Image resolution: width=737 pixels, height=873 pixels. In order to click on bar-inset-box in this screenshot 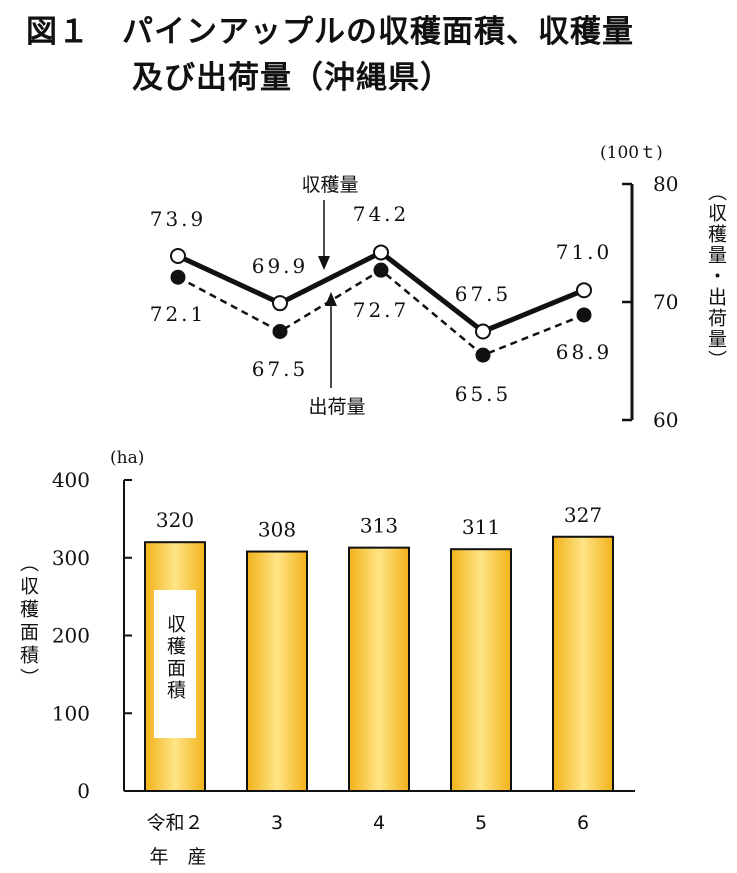, I will do `click(175, 664)`.